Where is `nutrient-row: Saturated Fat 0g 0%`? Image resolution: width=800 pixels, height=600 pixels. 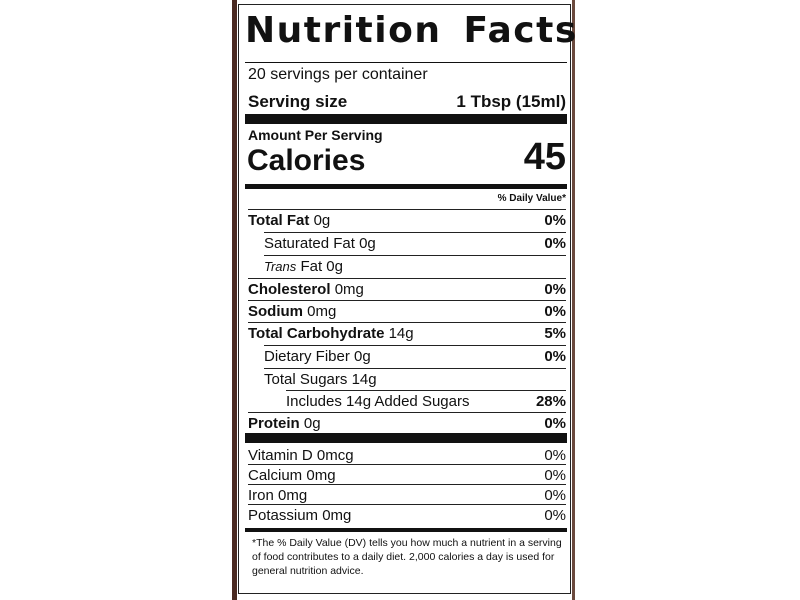
nutrient-row: Saturated Fat 0g 0% is located at coordinates (415, 243).